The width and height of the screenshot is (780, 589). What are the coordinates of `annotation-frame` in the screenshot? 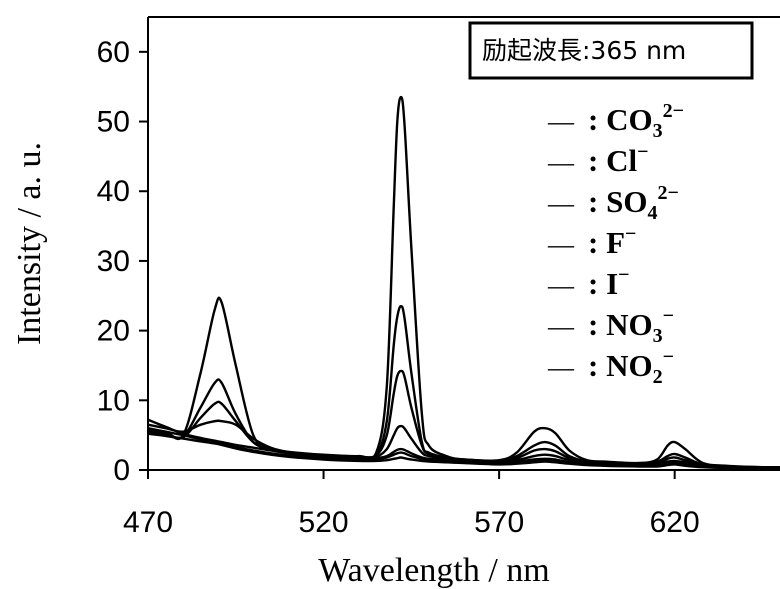 It's located at (611, 50).